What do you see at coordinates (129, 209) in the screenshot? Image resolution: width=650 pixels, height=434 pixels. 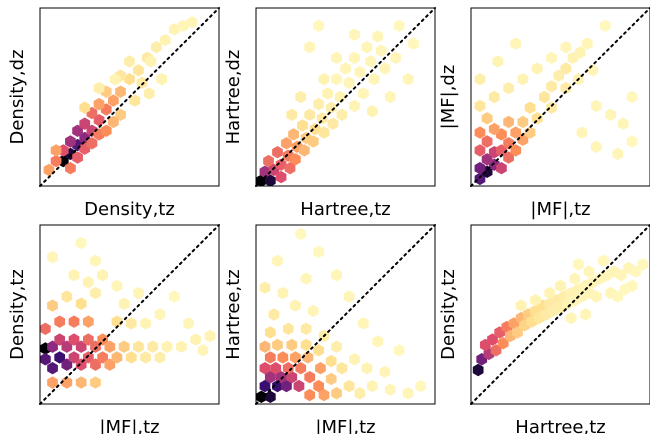 I see `x-axis-label: Density,tz` at bounding box center [129, 209].